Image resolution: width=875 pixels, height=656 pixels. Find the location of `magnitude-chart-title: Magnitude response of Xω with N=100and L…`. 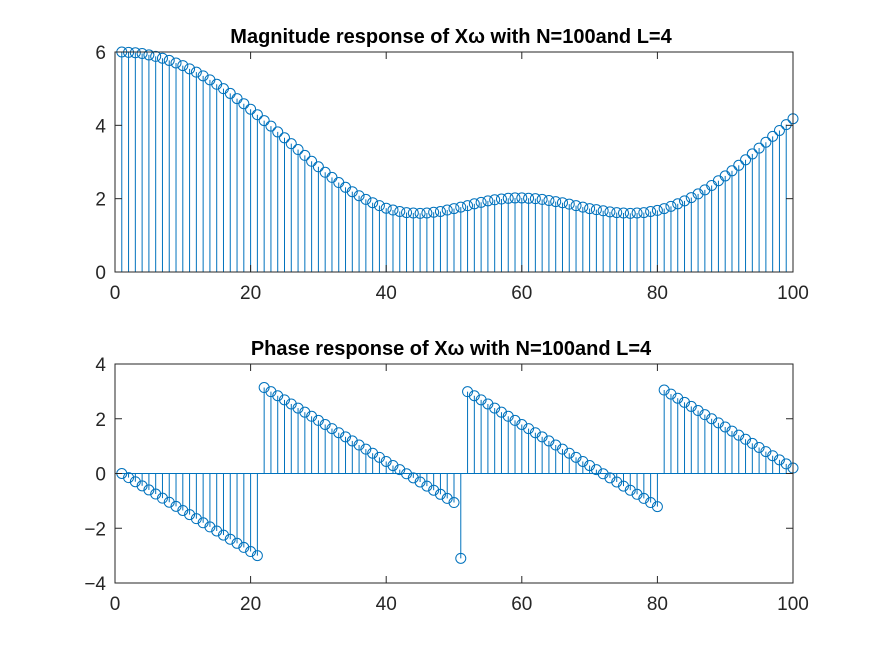

magnitude-chart-title: Magnitude response of Xω with N=100and L… is located at coordinates (451, 37).